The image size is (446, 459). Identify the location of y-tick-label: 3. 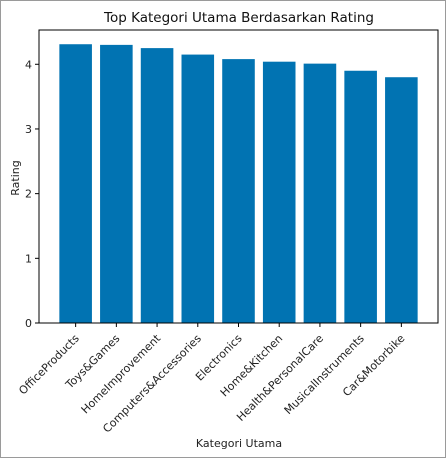
(28, 129).